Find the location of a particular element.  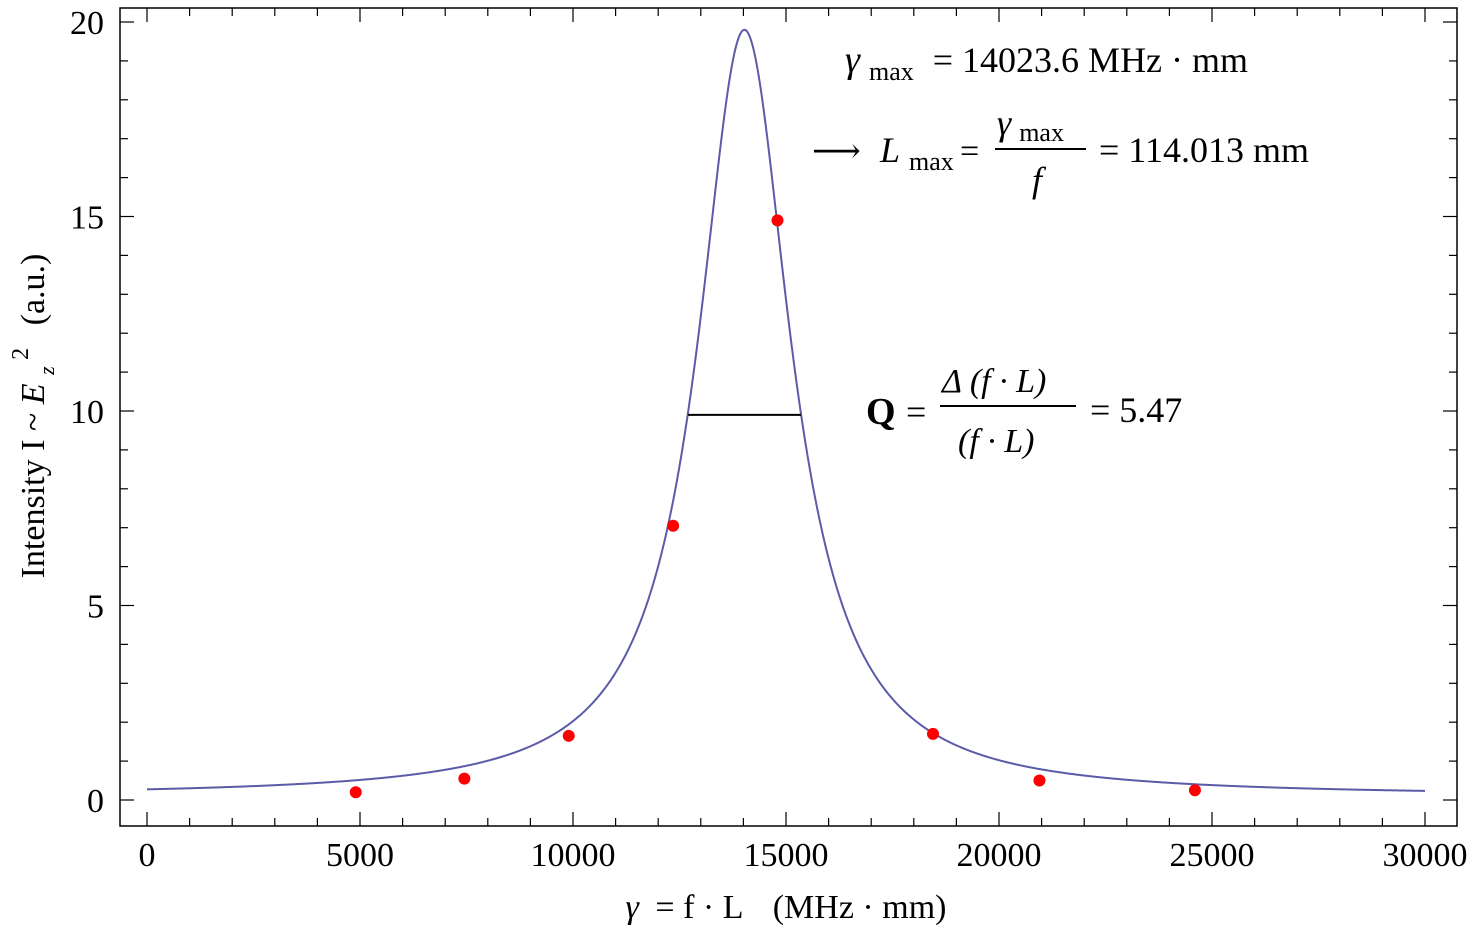

y-tick-label: 10 is located at coordinates (87, 412).